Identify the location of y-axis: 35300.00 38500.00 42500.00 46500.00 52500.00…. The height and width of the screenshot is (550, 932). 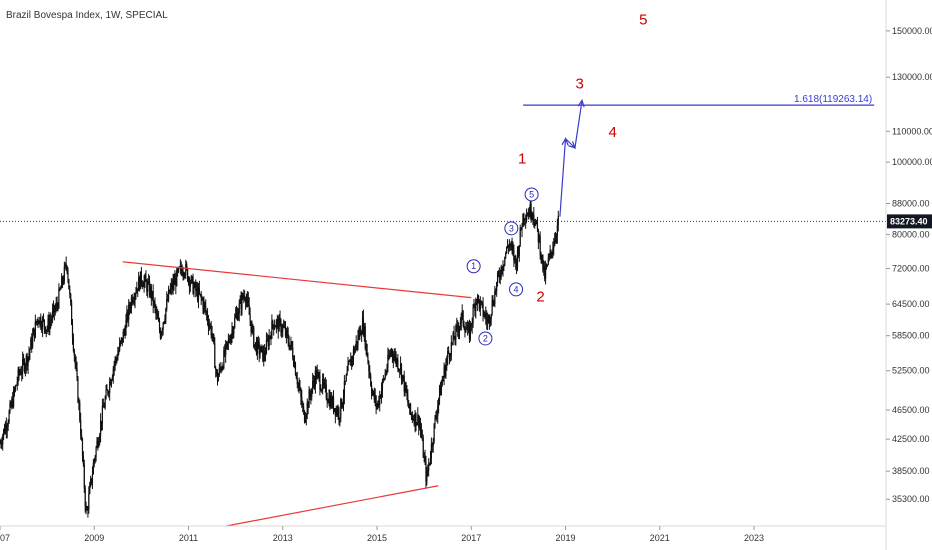
(909, 265).